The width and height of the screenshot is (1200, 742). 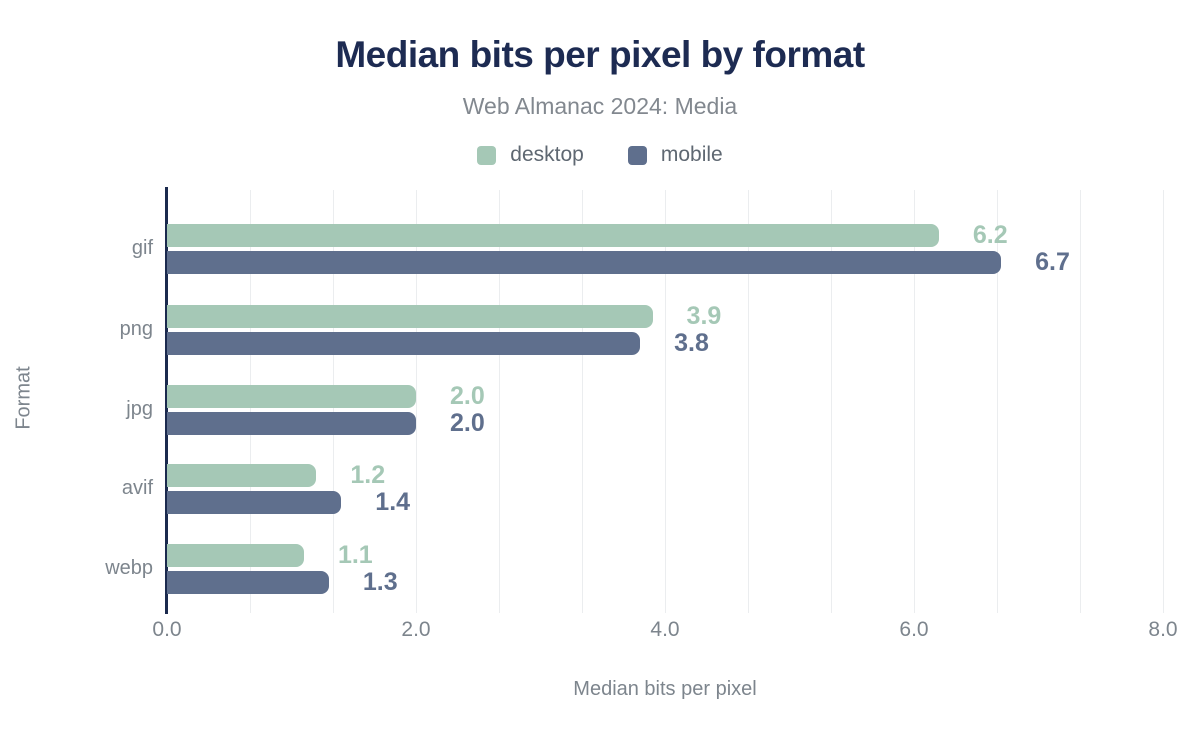 What do you see at coordinates (393, 501) in the screenshot?
I see `value-label-mobile-avif: 1.4` at bounding box center [393, 501].